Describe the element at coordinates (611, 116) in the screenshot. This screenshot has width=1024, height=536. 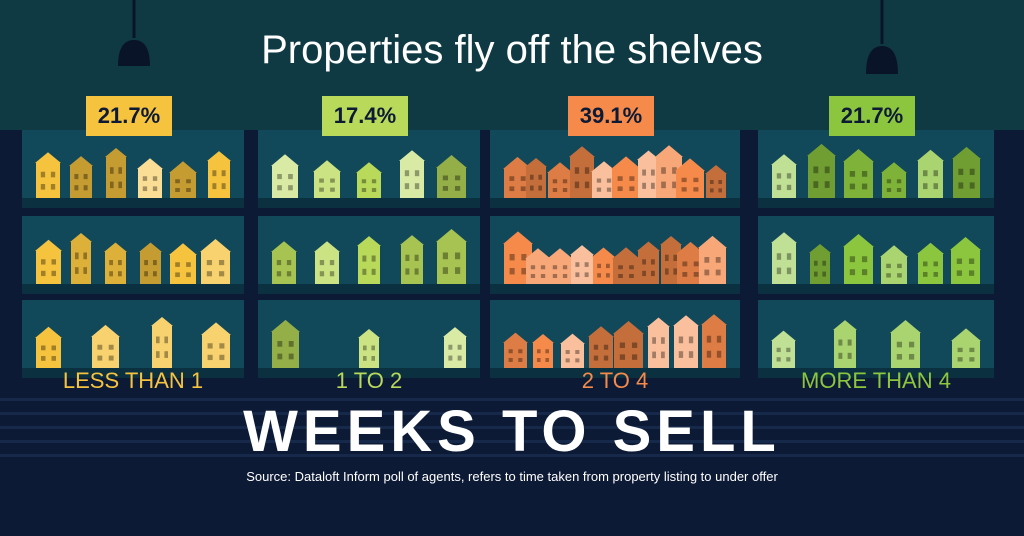
I see `value-label-2-to-4: 39.1%` at that location.